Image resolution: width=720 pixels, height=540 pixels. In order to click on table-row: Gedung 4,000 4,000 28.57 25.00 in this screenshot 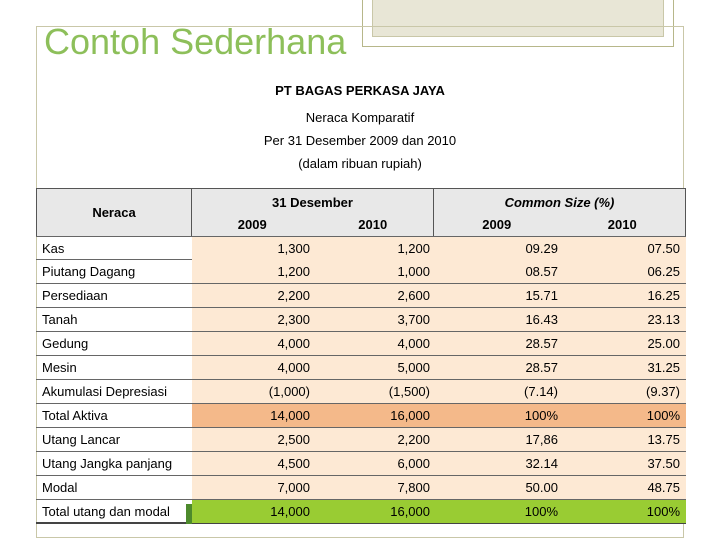, I will do `click(361, 344)`.